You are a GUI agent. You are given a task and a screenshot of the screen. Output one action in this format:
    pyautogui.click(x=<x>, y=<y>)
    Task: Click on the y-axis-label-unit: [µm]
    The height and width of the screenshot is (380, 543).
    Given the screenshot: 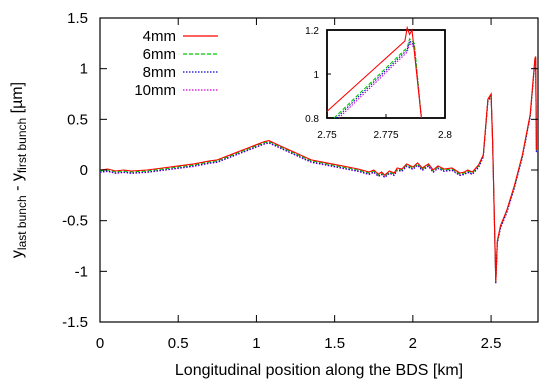 What is the action you would take?
    pyautogui.click(x=17, y=100)
    